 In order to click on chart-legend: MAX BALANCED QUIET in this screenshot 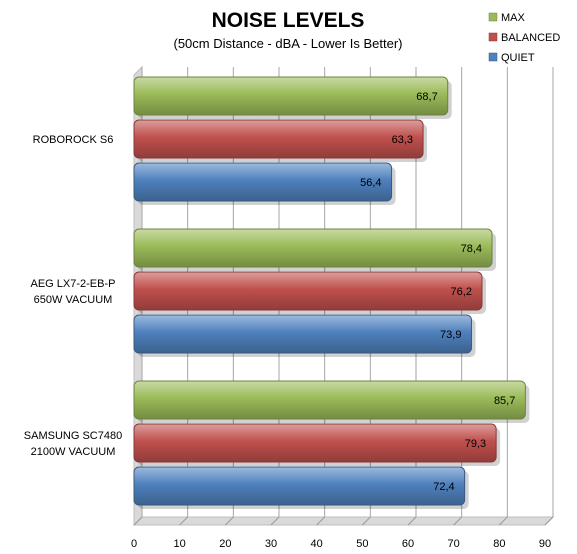, I will do `click(524, 38)`.